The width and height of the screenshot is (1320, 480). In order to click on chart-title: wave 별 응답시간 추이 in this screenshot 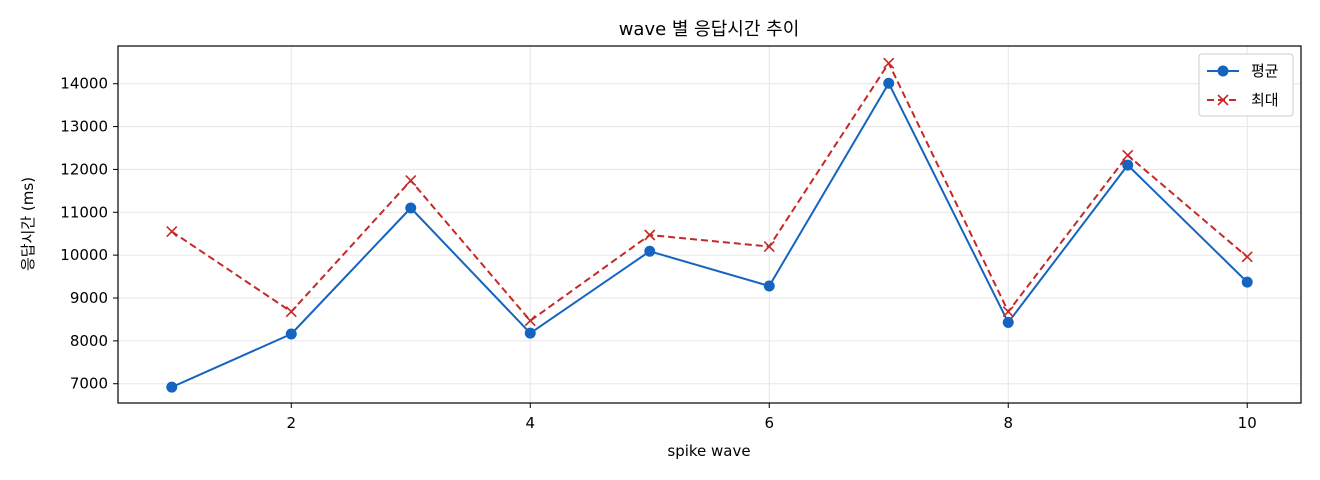, I will do `click(709, 29)`.